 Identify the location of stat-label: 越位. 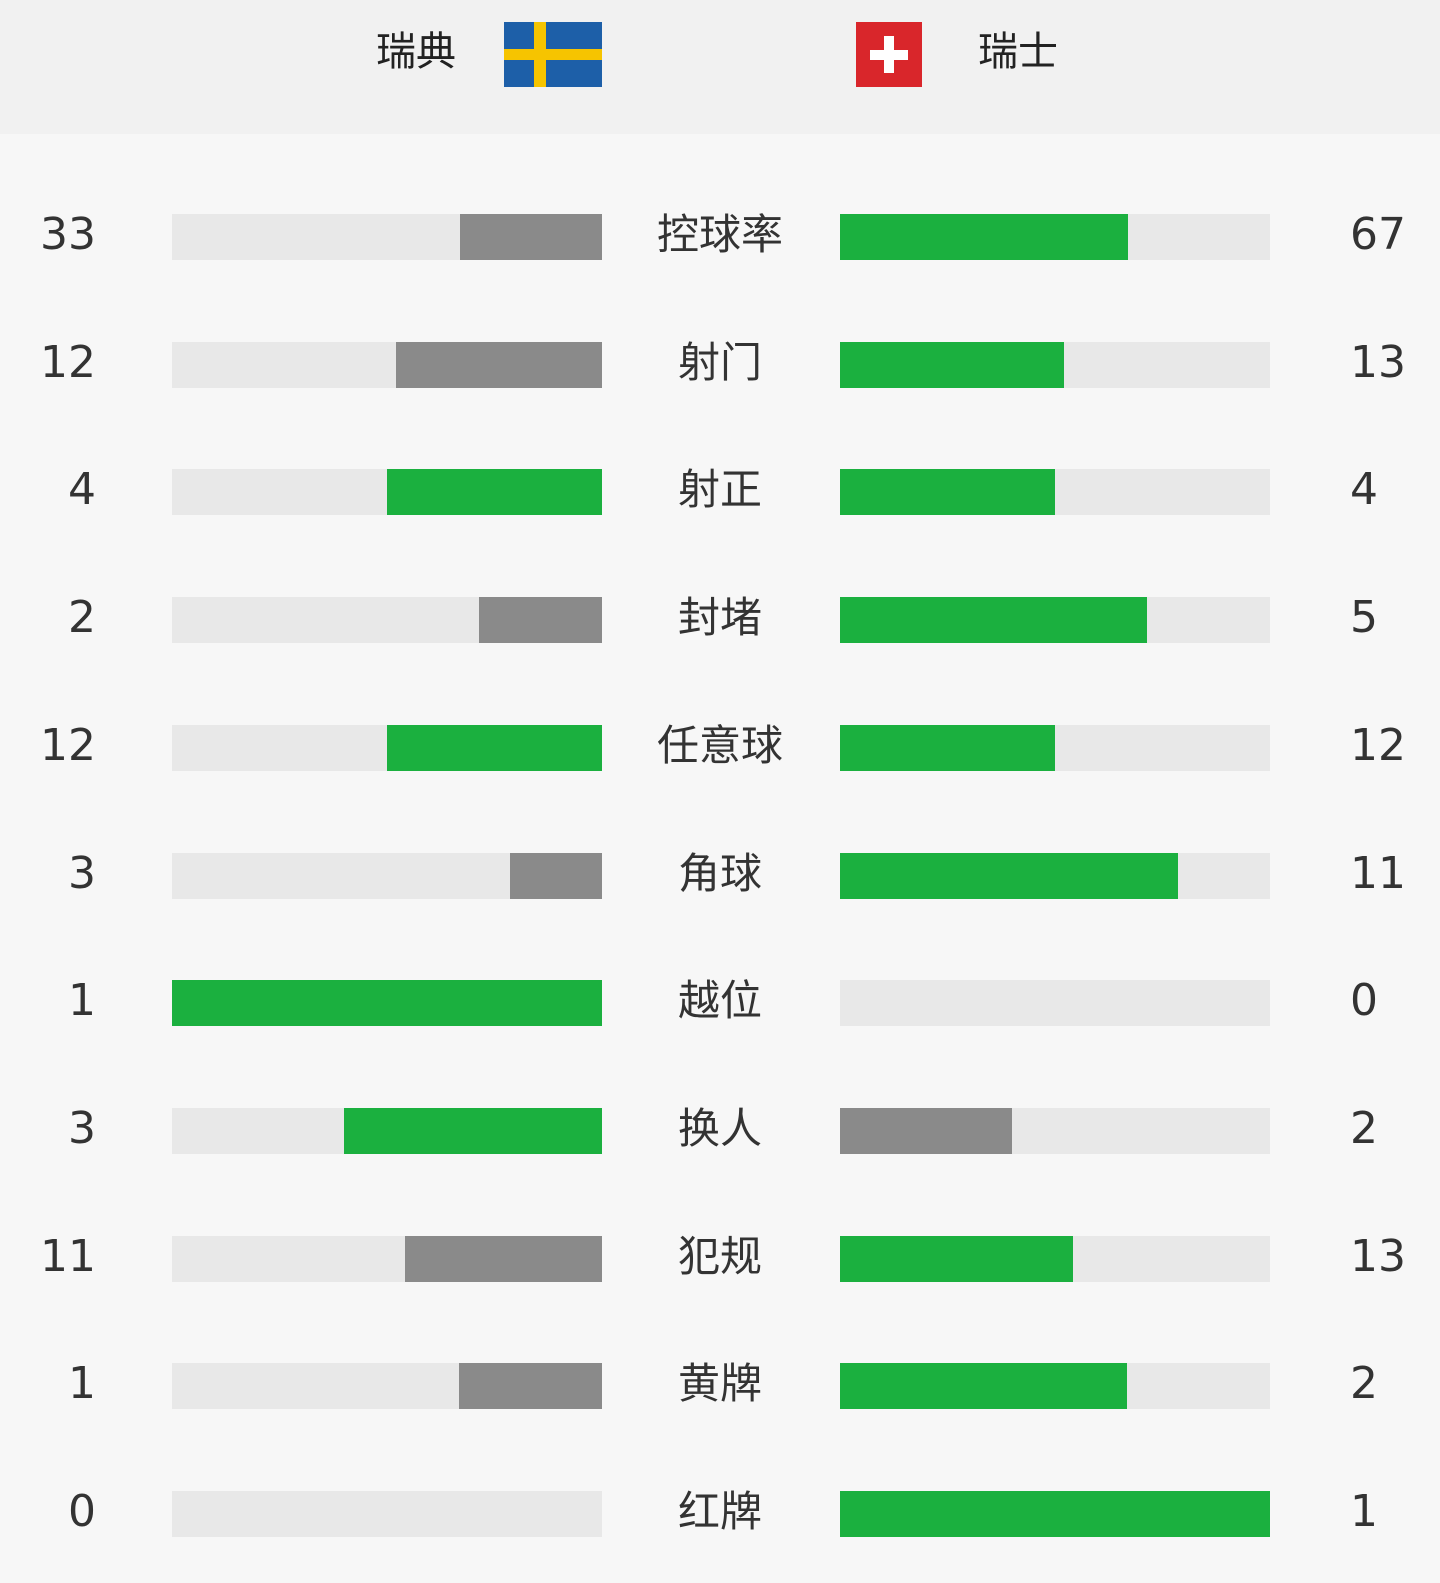
(719, 1001).